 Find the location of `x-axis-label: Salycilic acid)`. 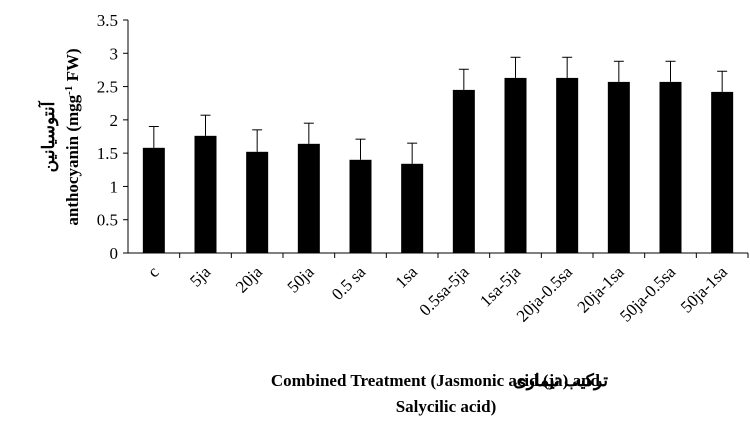

x-axis-label: Salycilic acid) is located at coordinates (446, 406).